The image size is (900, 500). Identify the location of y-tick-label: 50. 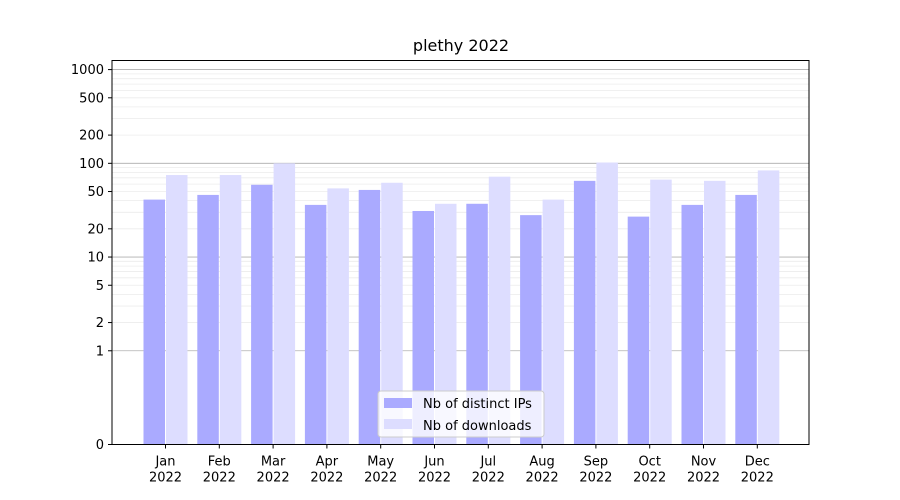
(95, 192).